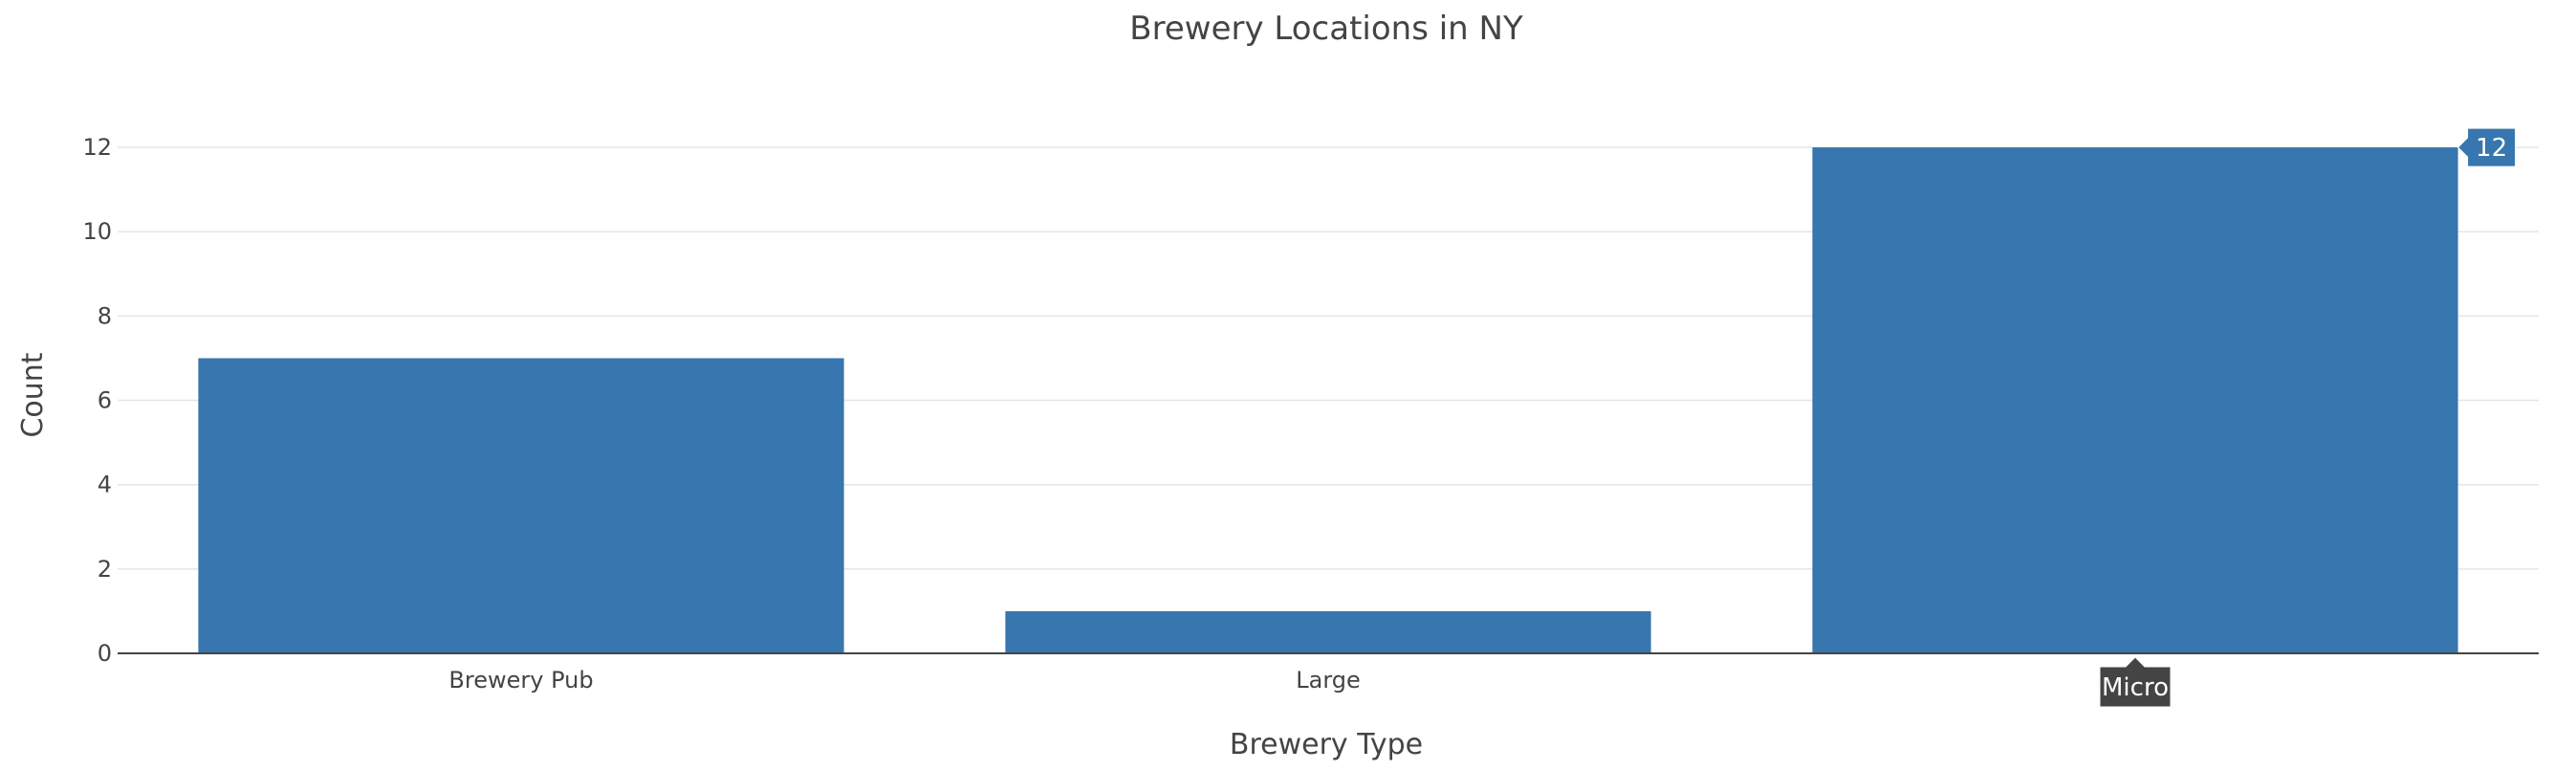 This screenshot has width=2576, height=771. Describe the element at coordinates (105, 485) in the screenshot. I see `y-tick-label: 4` at that location.